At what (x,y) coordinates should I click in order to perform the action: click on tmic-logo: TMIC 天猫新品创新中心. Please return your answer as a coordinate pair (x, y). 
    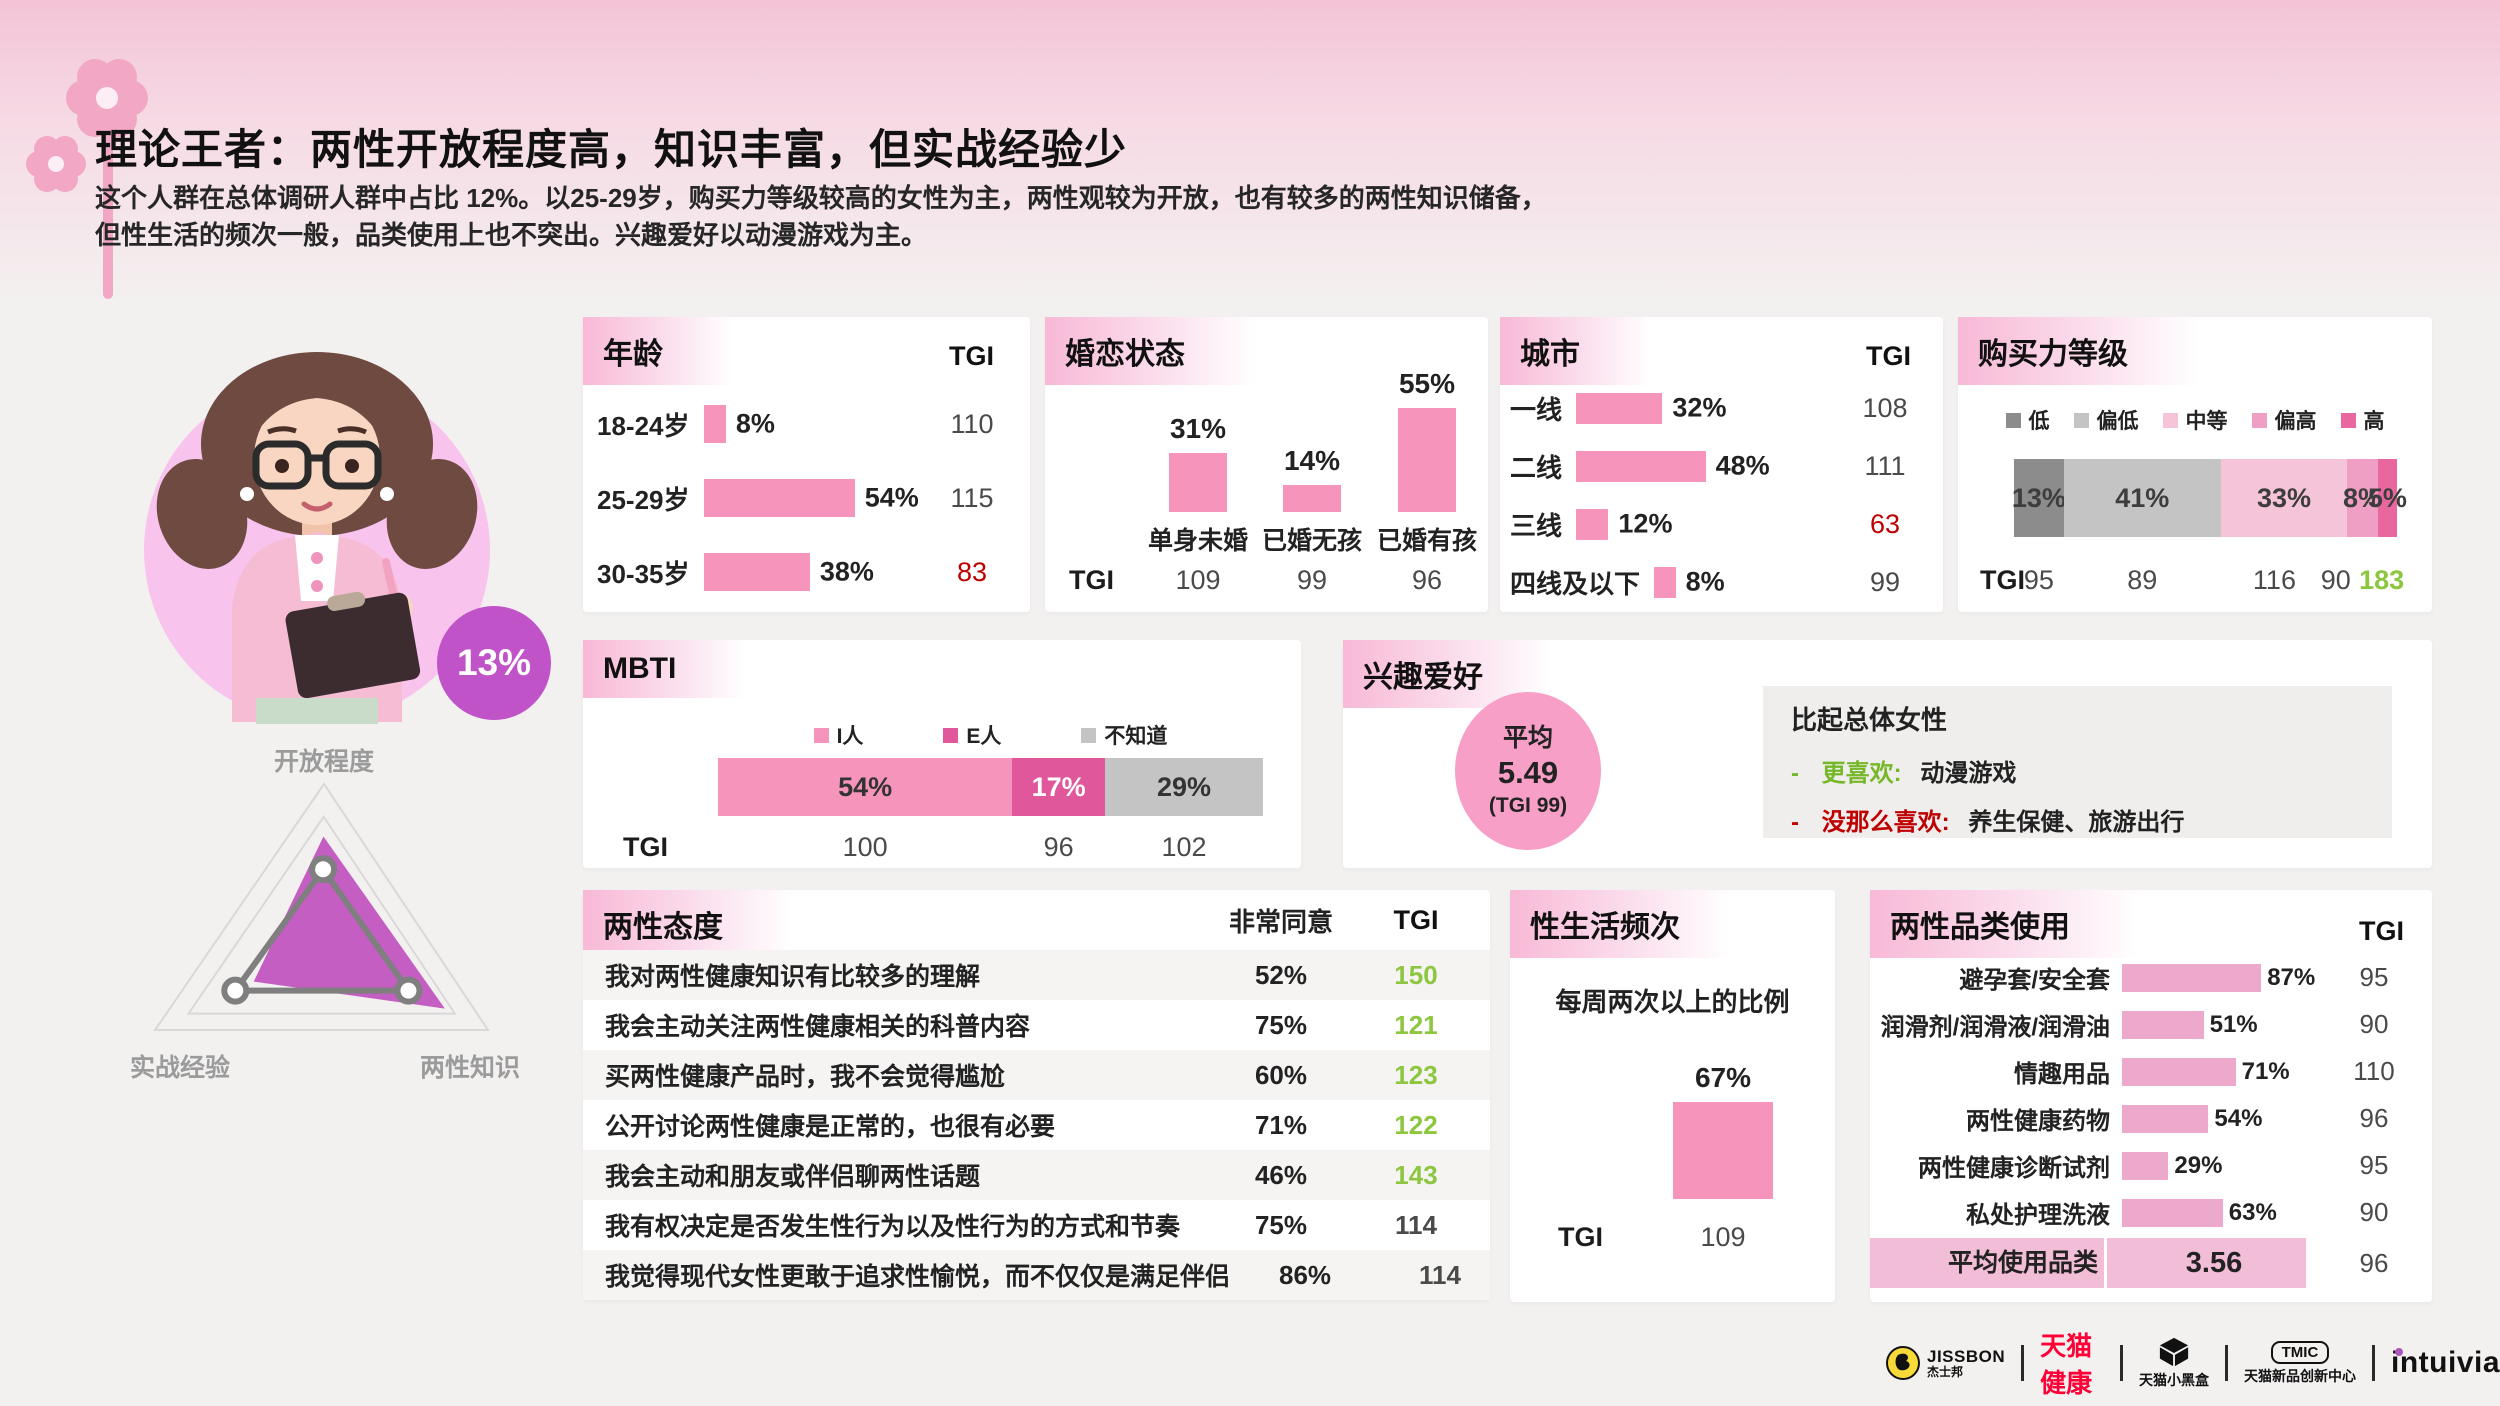
    Looking at the image, I should click on (2300, 1363).